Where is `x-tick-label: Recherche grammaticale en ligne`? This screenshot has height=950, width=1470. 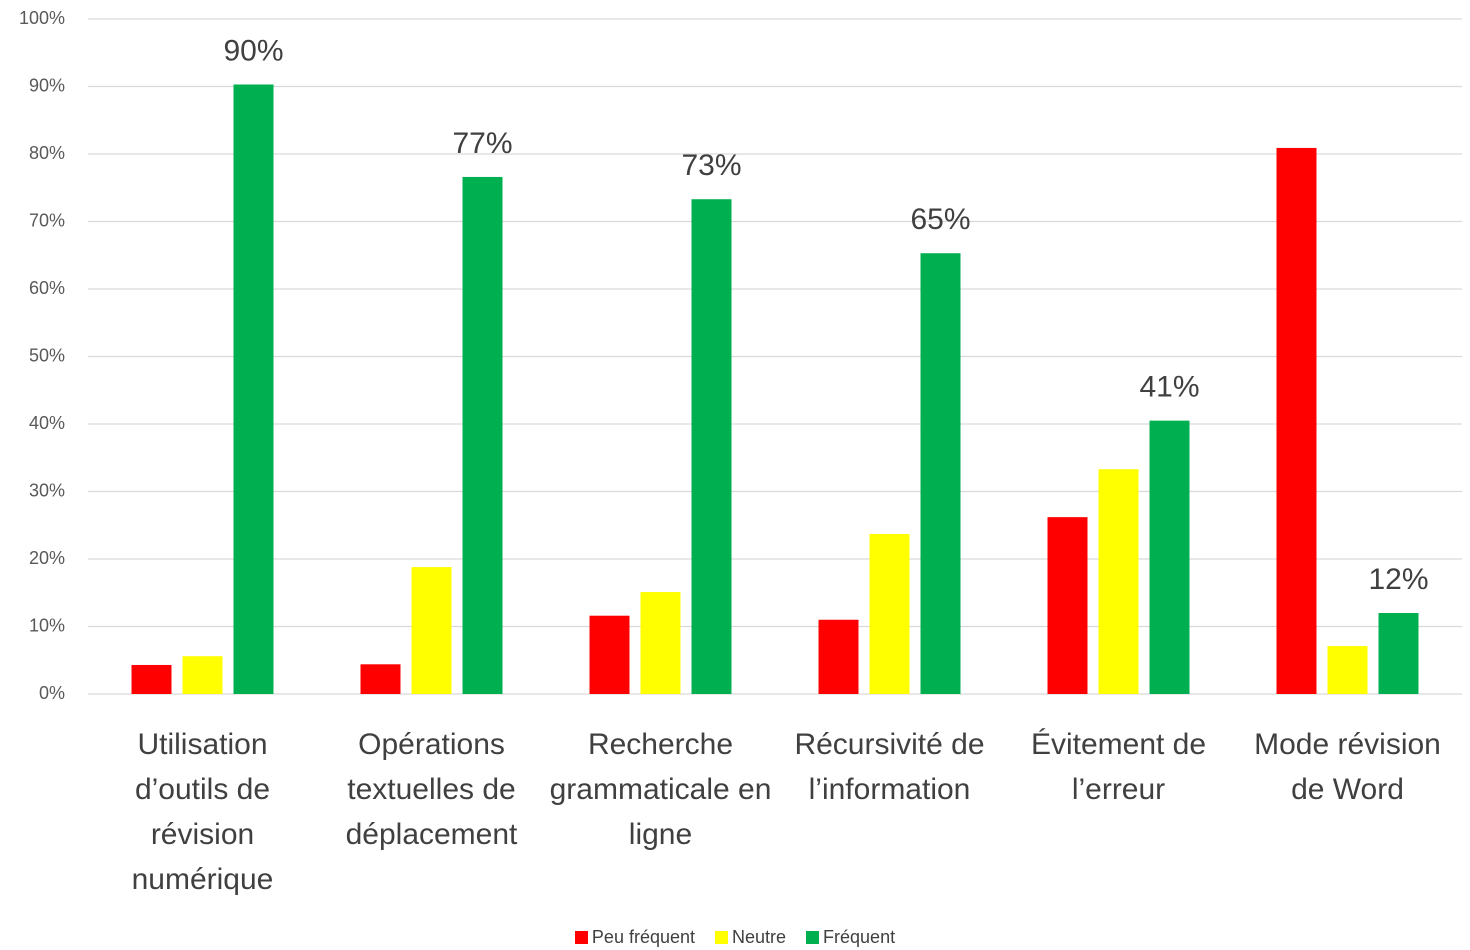
x-tick-label: Recherche grammaticale en ligne is located at coordinates (660, 789).